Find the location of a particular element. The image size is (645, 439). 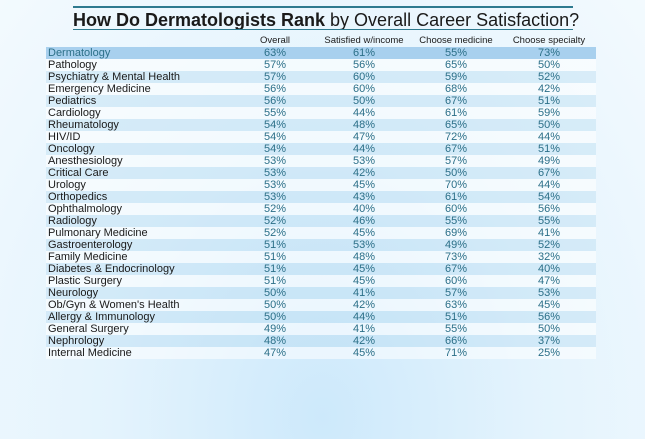

title-underline is located at coordinates (323, 29).